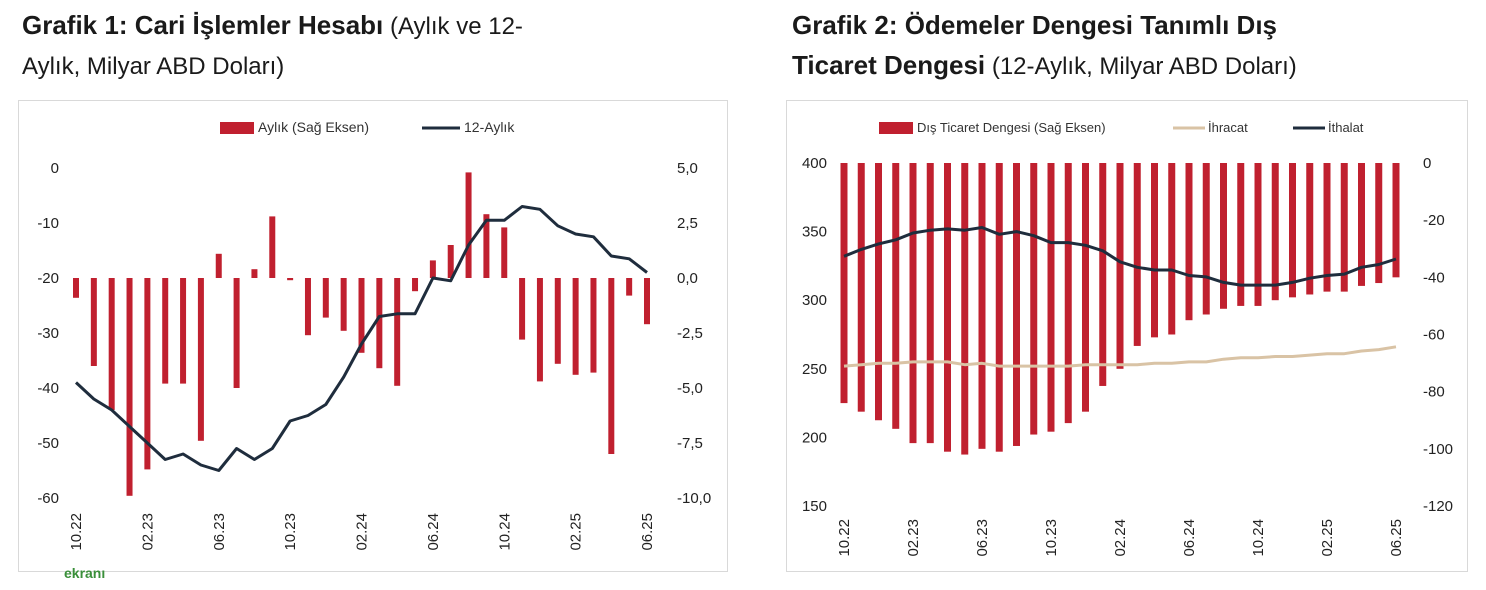 This screenshot has width=1486, height=590. What do you see at coordinates (1434, 335) in the screenshot?
I see `c2-y-right-tick: -60` at bounding box center [1434, 335].